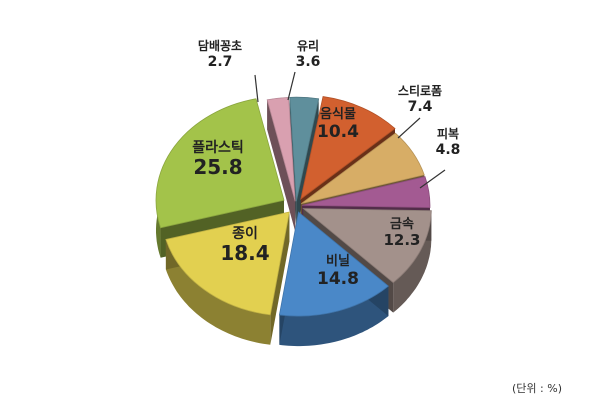  Describe the element at coordinates (308, 45) in the screenshot. I see `slice-label-8: 유리` at that location.